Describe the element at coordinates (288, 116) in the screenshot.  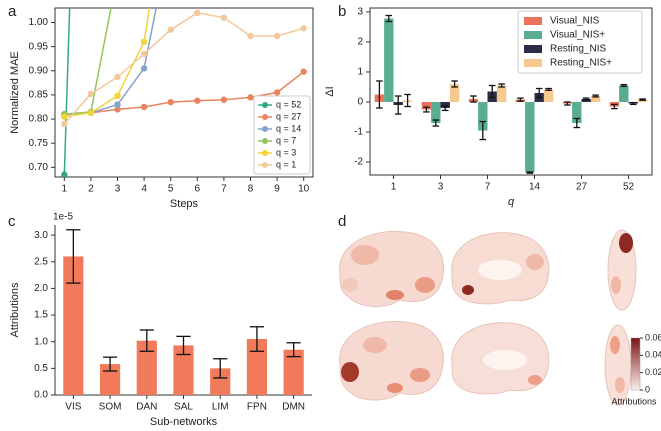
I see `legend-label: q = 27` at that location.